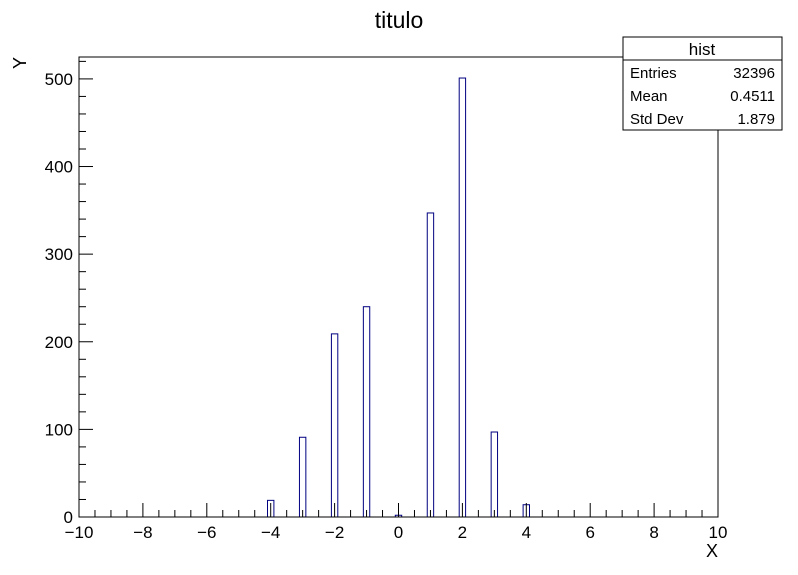 This screenshot has height=575, width=798. Describe the element at coordinates (59, 254) in the screenshot. I see `y-tick-label: 300` at that location.